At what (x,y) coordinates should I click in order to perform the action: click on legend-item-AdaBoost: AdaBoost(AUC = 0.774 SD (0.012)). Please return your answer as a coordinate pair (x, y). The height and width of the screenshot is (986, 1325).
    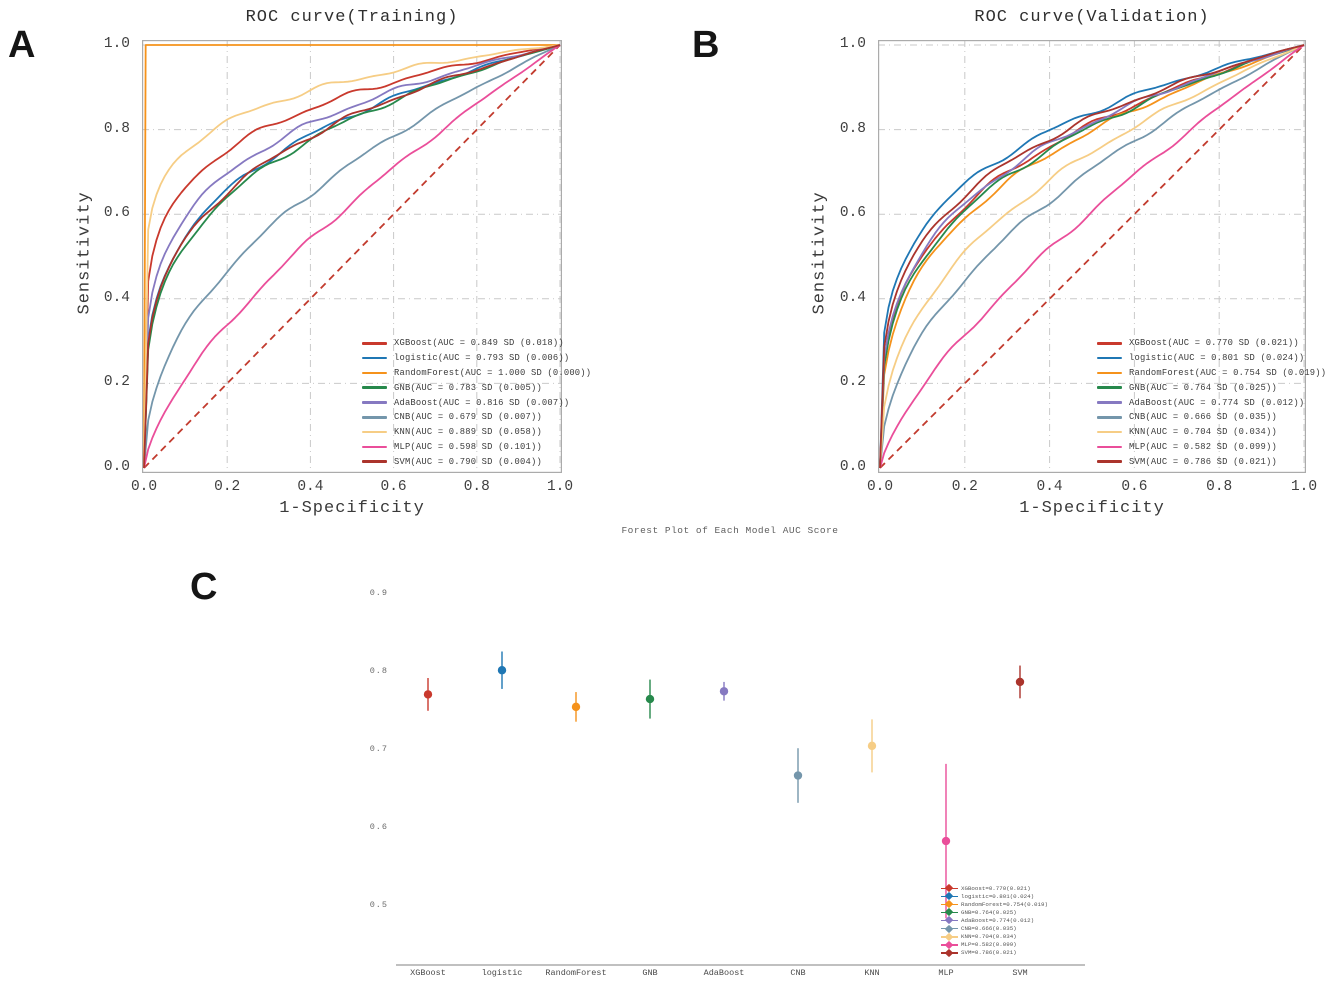
    Looking at the image, I should click on (1211, 402).